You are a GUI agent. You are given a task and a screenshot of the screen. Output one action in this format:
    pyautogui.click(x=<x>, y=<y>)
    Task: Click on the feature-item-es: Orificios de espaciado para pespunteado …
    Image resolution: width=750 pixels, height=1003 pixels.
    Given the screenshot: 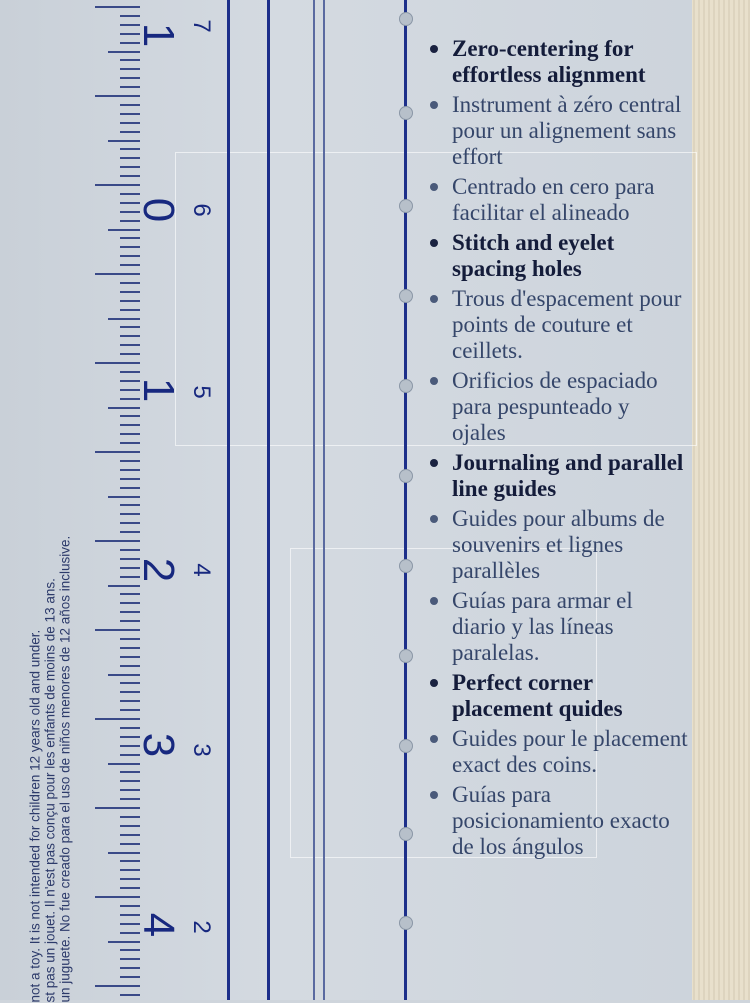 What is the action you would take?
    pyautogui.click(x=558, y=407)
    